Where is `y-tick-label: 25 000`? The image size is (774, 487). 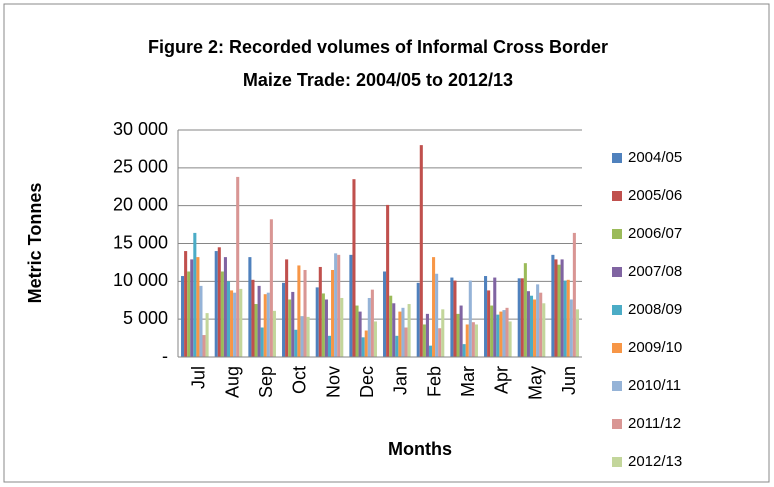
y-tick-label: 25 000 is located at coordinates (140, 167).